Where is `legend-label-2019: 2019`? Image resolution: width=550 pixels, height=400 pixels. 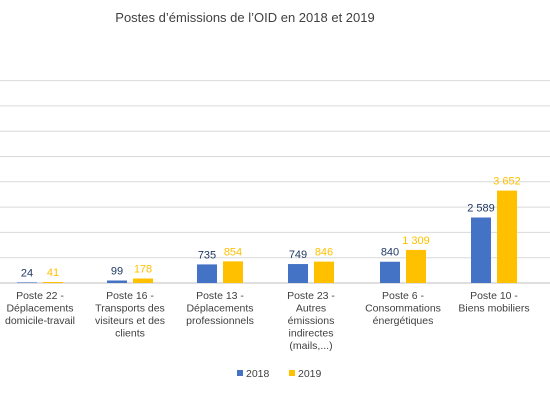
legend-label-2019: 2019 is located at coordinates (310, 374).